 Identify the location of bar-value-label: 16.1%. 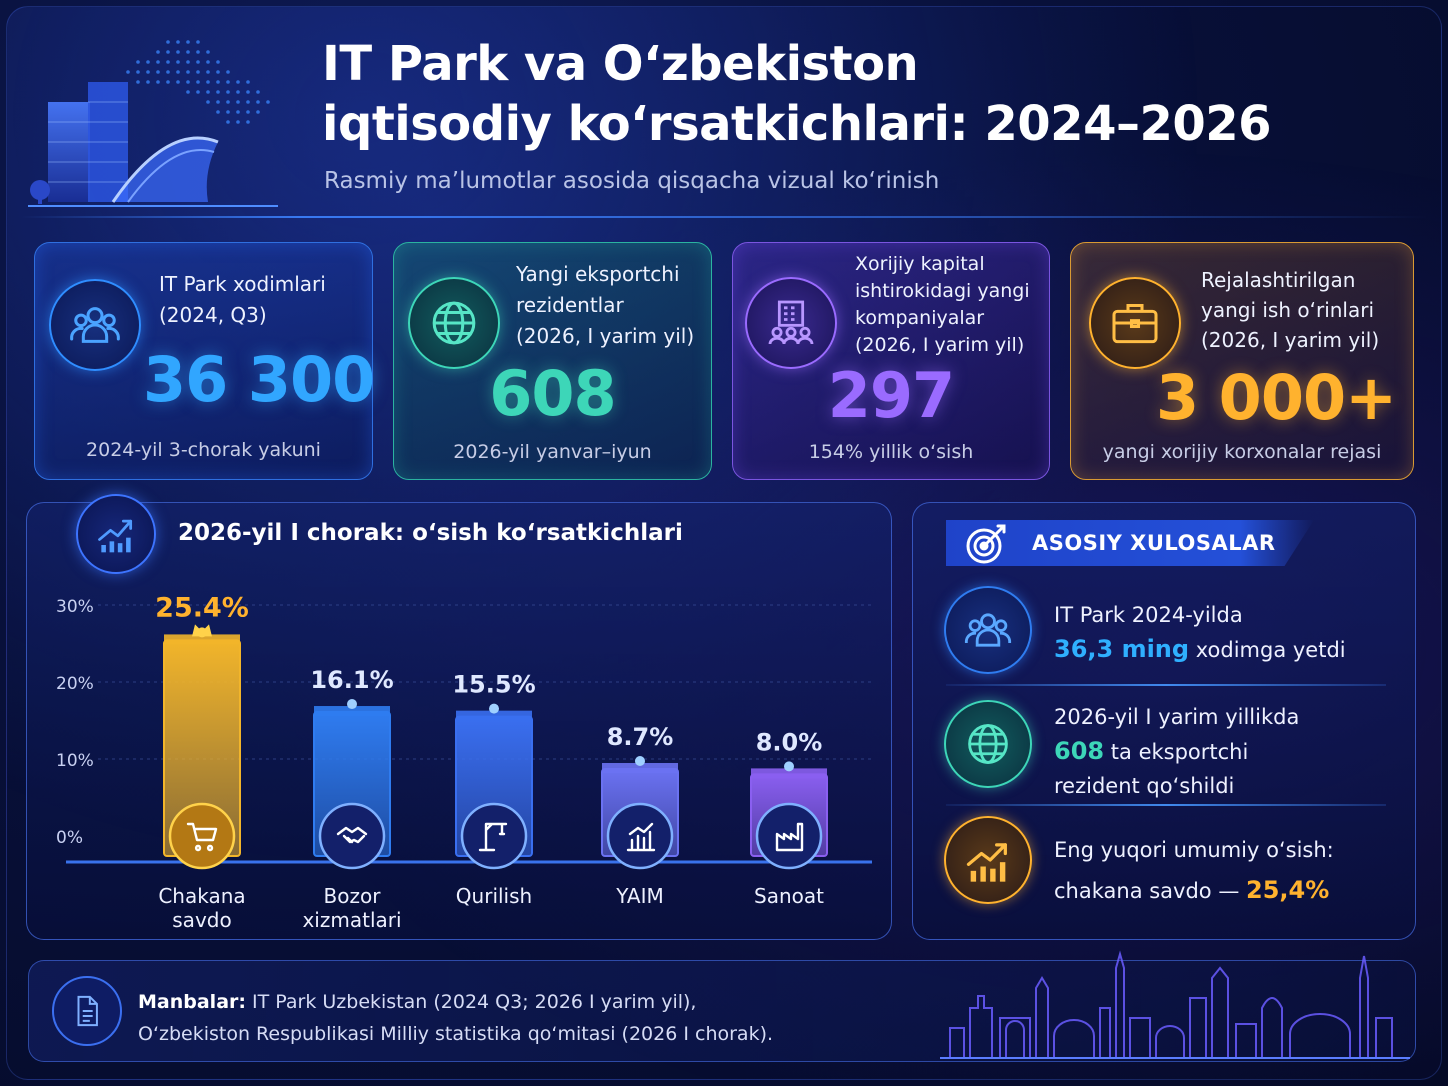
(351, 680).